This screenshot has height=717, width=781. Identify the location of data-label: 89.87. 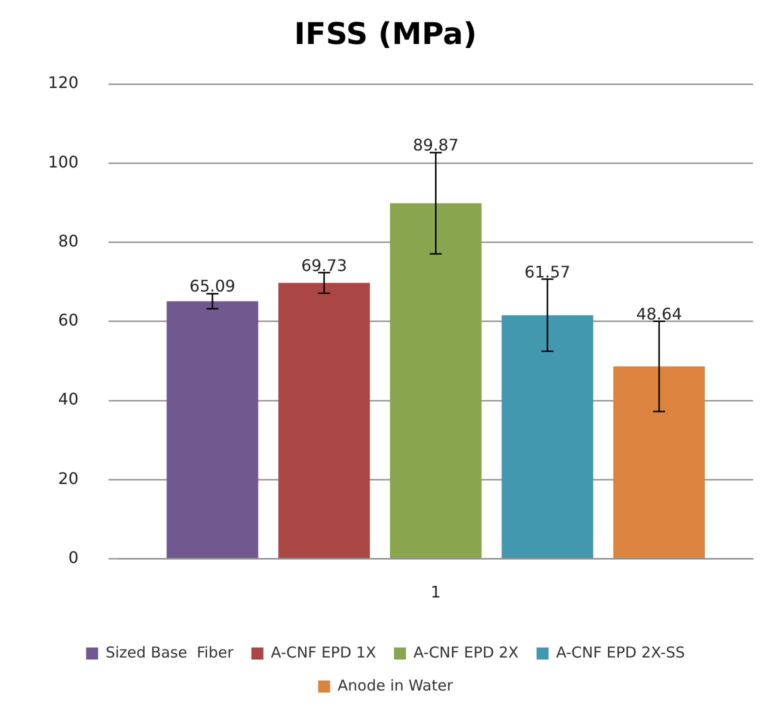
(435, 145).